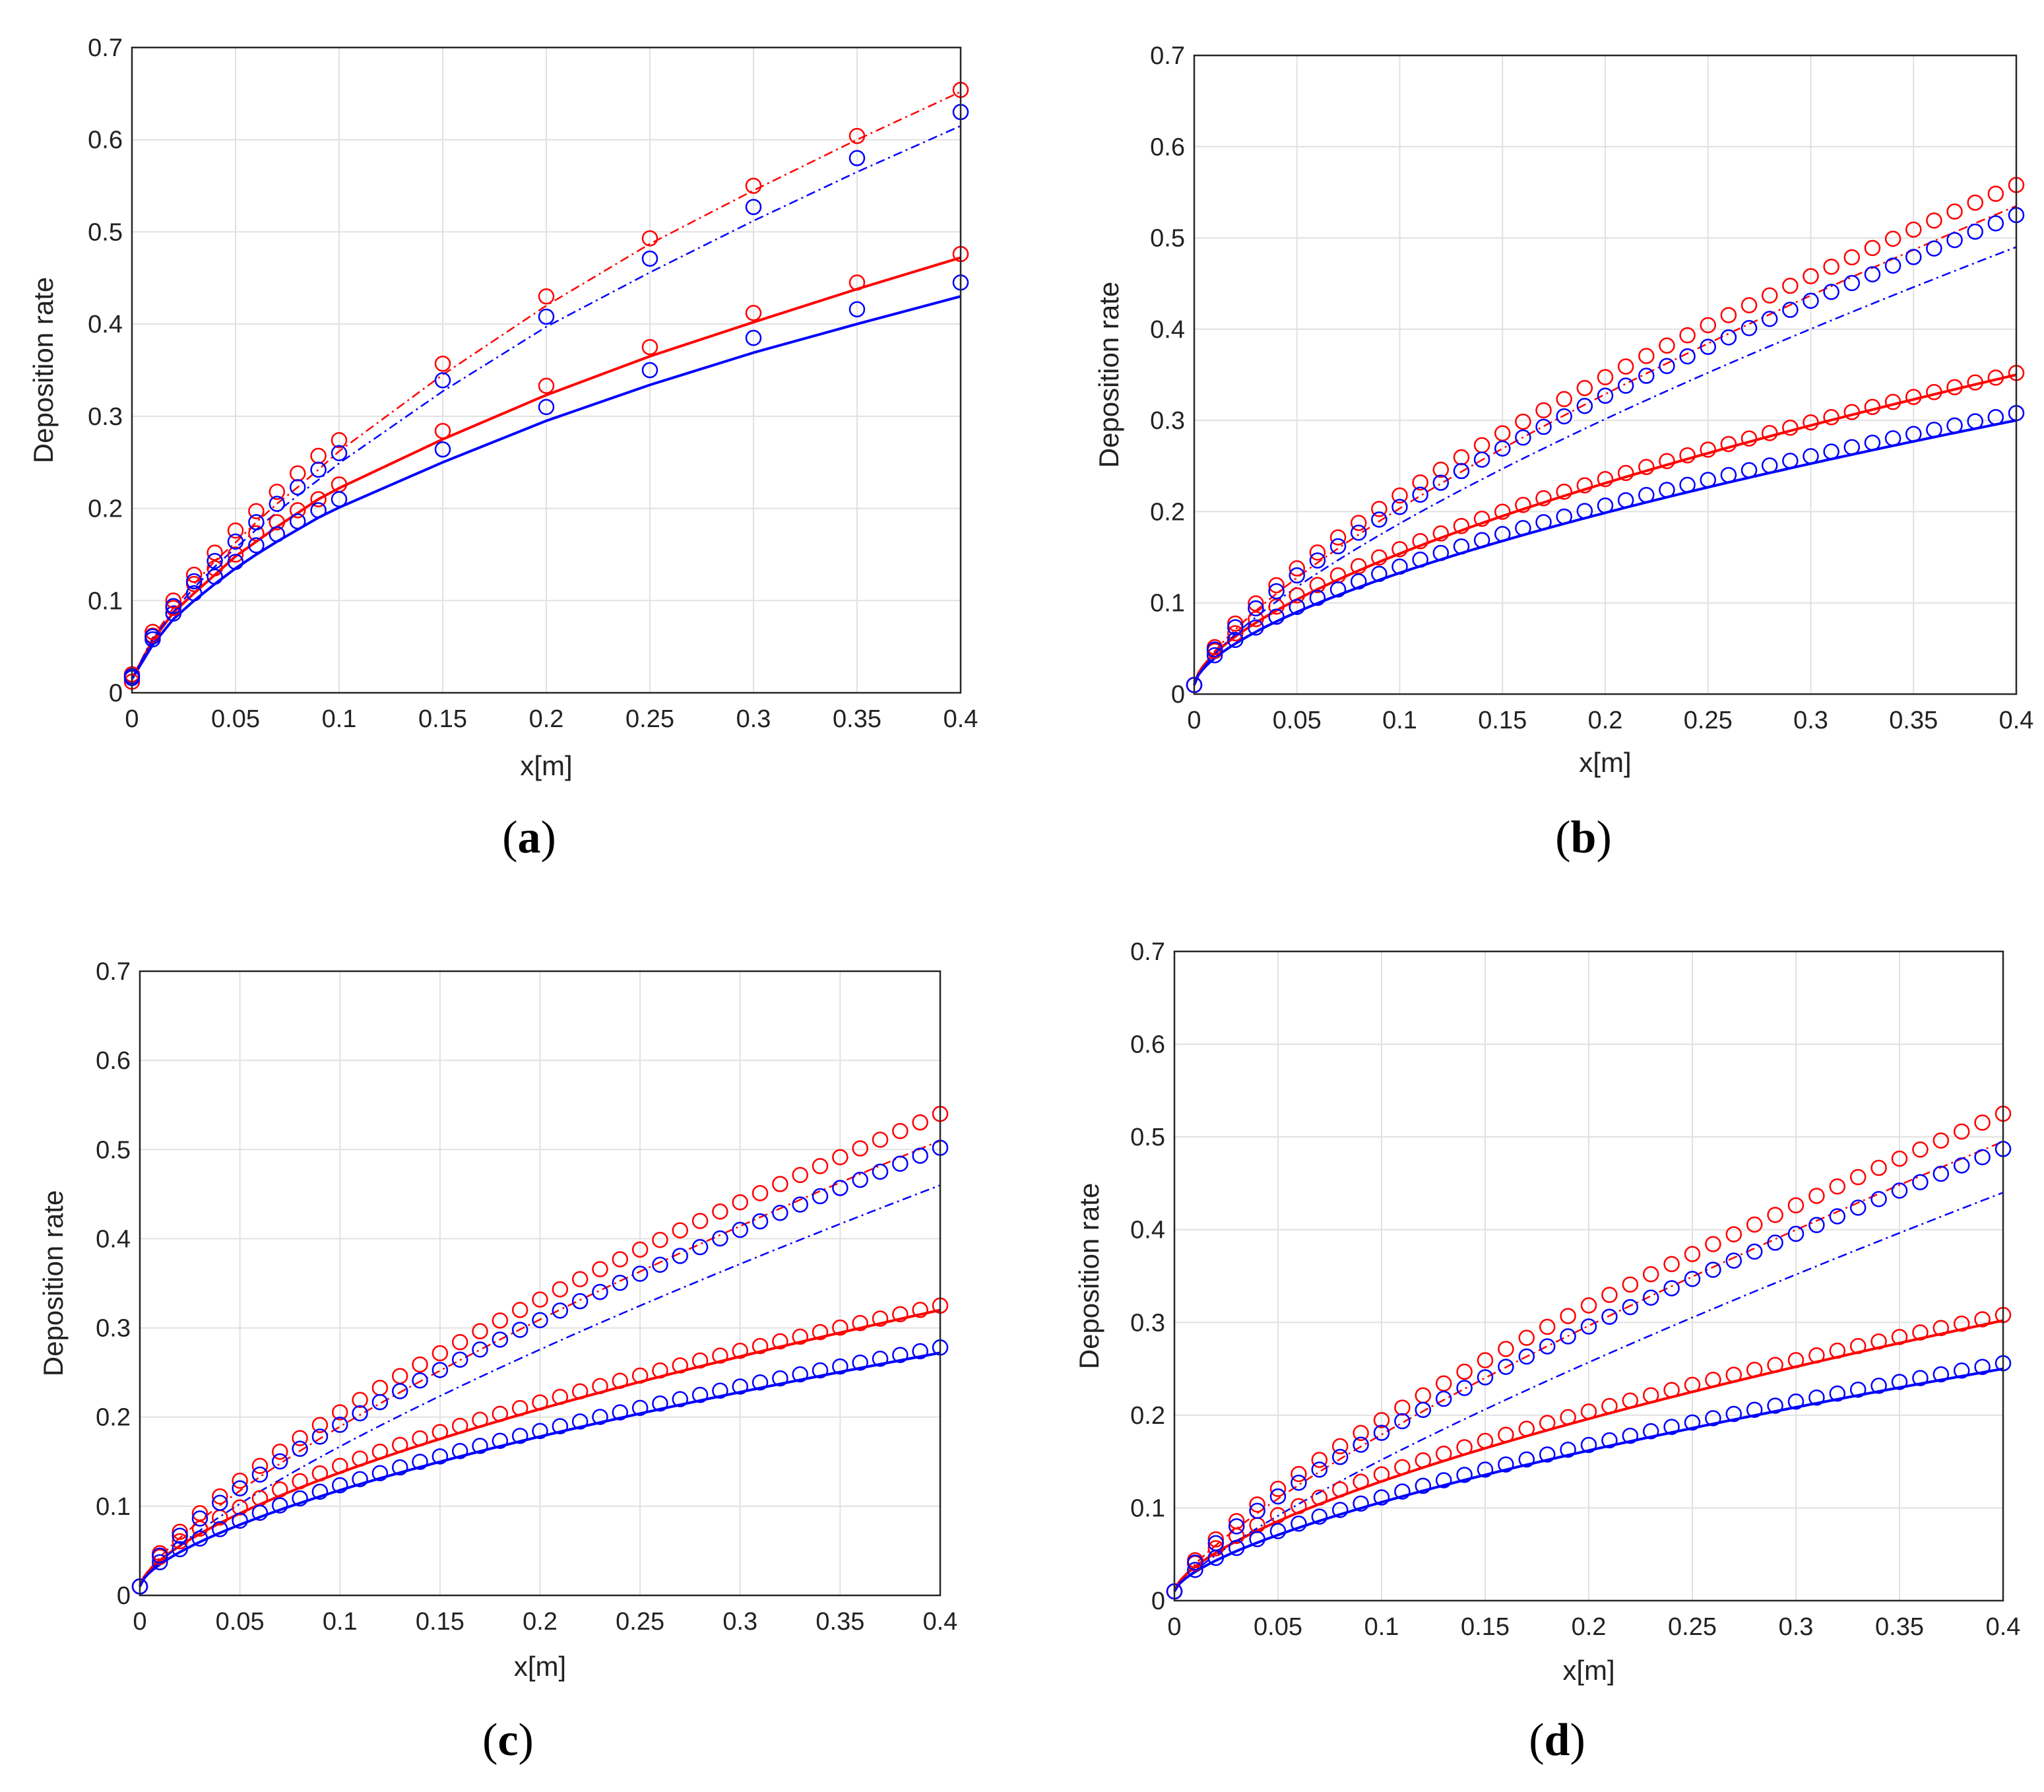 The width and height of the screenshot is (2044, 1792). I want to click on panel-label-a: (a), so click(529, 837).